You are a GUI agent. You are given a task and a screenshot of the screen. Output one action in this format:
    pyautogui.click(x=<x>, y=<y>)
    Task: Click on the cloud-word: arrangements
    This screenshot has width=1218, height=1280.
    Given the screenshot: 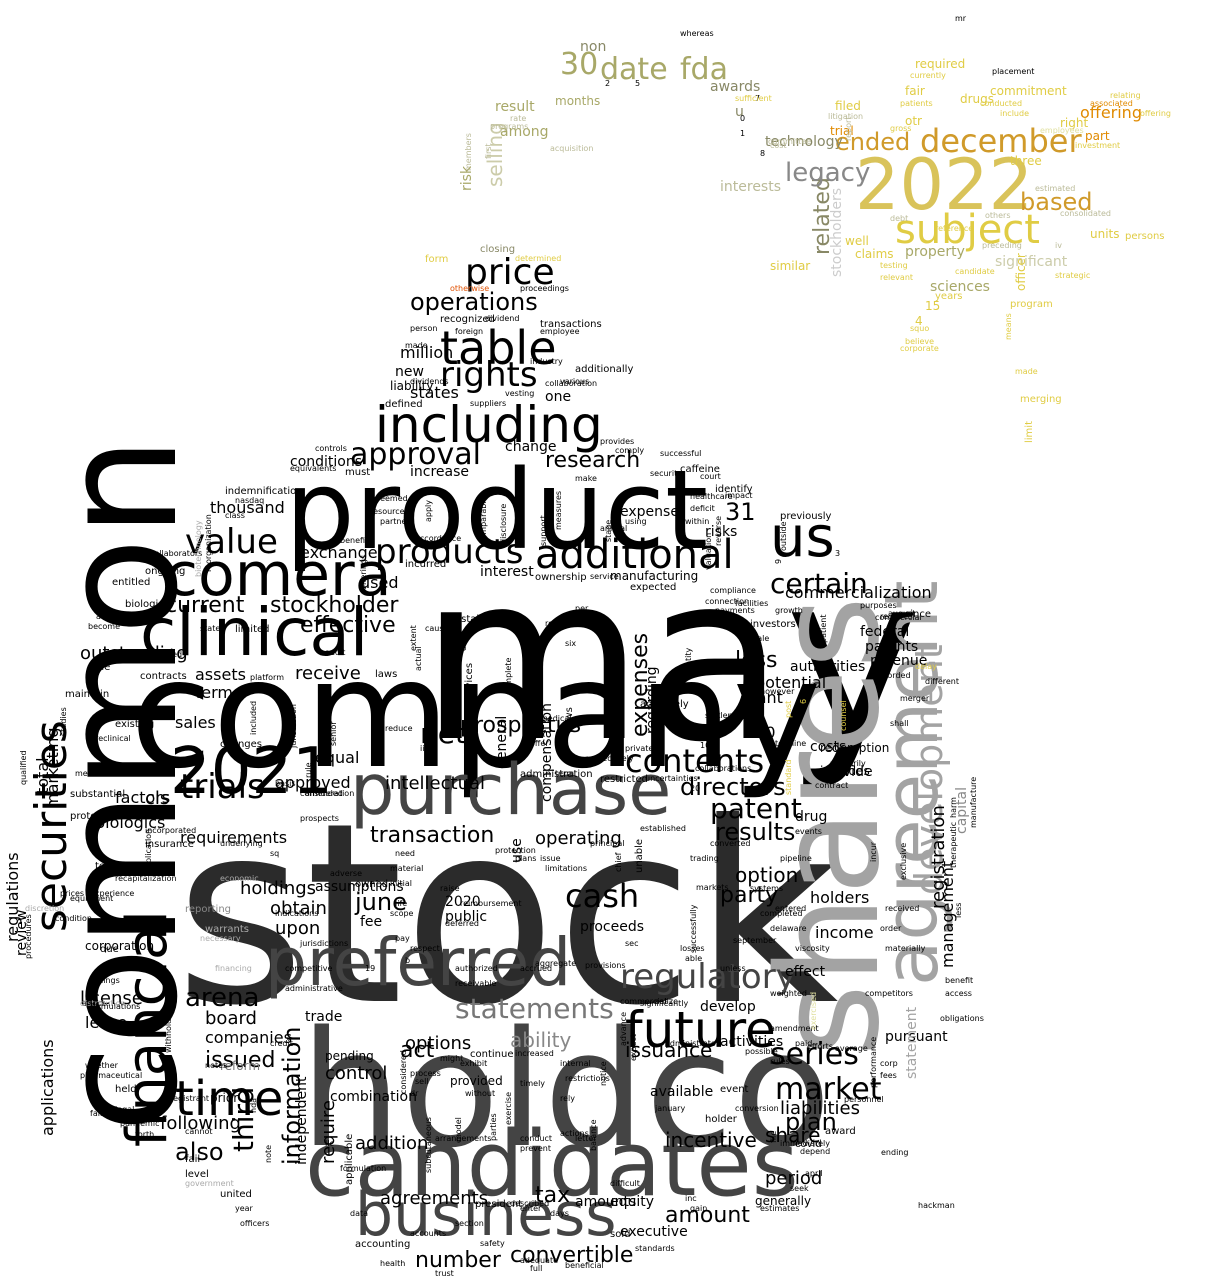 What is the action you would take?
    pyautogui.click(x=463, y=1138)
    